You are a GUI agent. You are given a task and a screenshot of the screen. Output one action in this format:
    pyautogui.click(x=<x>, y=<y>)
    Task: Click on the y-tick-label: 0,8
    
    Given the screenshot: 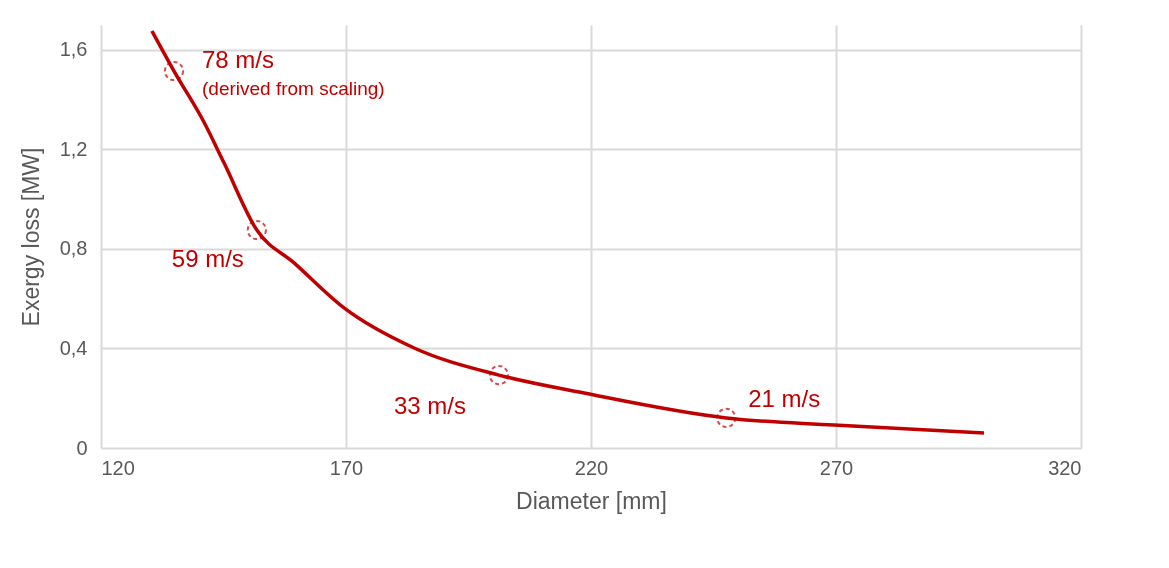 What is the action you would take?
    pyautogui.click(x=73, y=248)
    